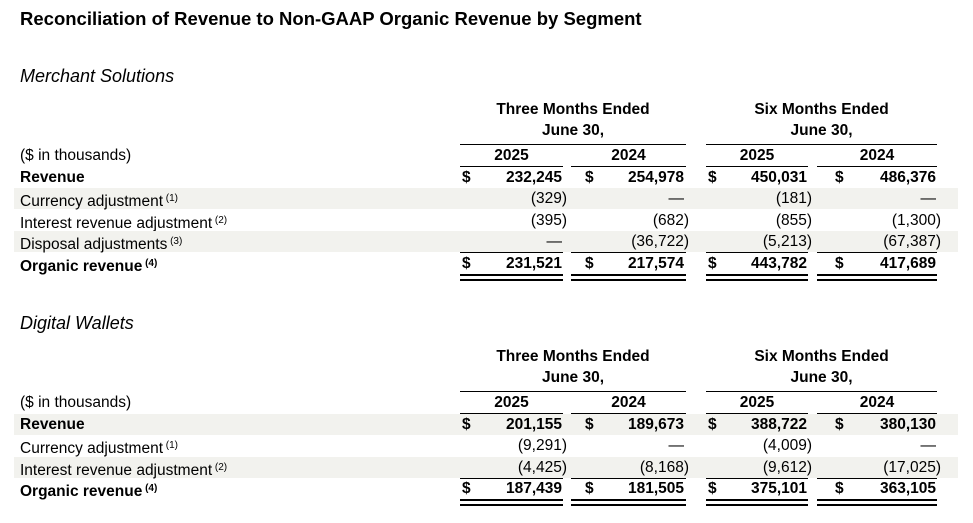 This screenshot has width=973, height=523. Describe the element at coordinates (778, 263) in the screenshot. I see `value-cell: 443,782` at that location.